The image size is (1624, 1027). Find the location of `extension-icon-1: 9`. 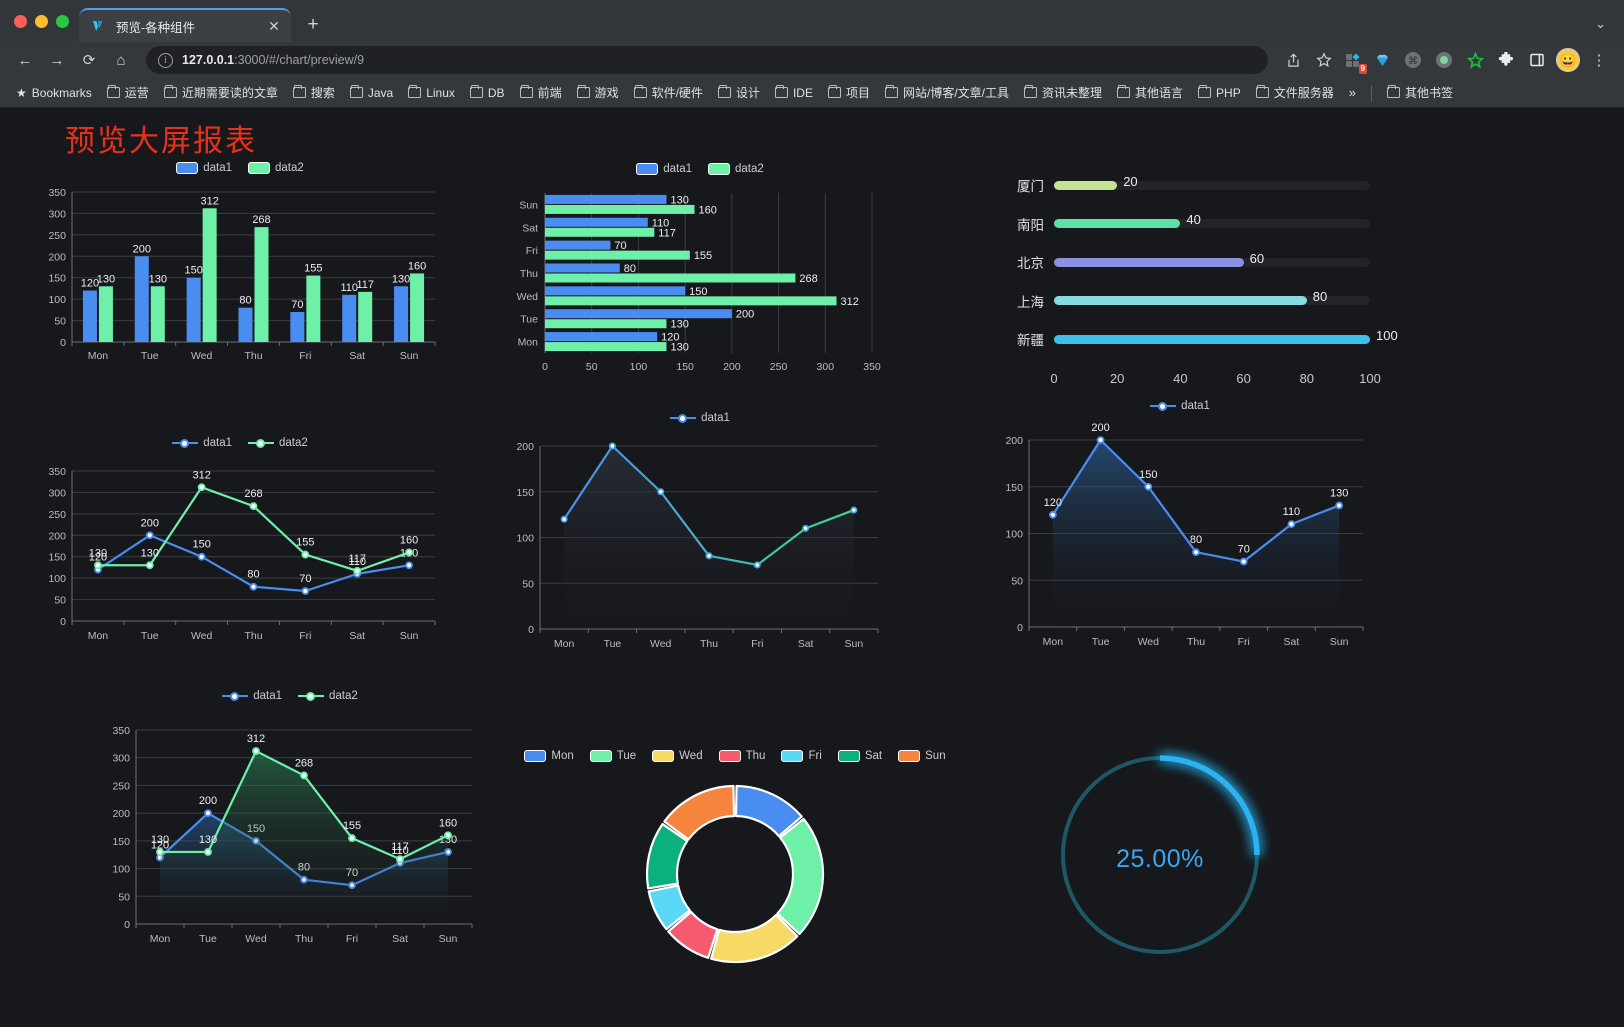

extension-icon-1: 9 is located at coordinates (1353, 60).